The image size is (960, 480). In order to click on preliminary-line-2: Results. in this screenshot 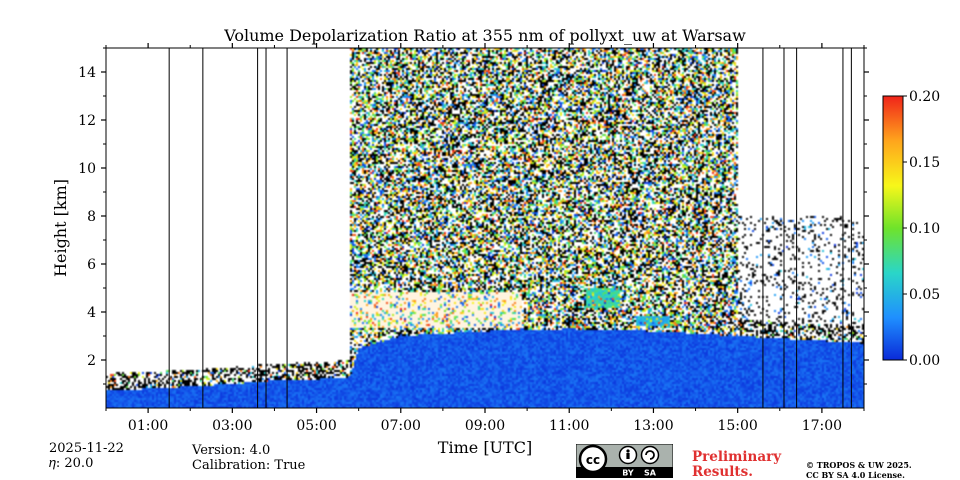, I will do `click(722, 472)`.